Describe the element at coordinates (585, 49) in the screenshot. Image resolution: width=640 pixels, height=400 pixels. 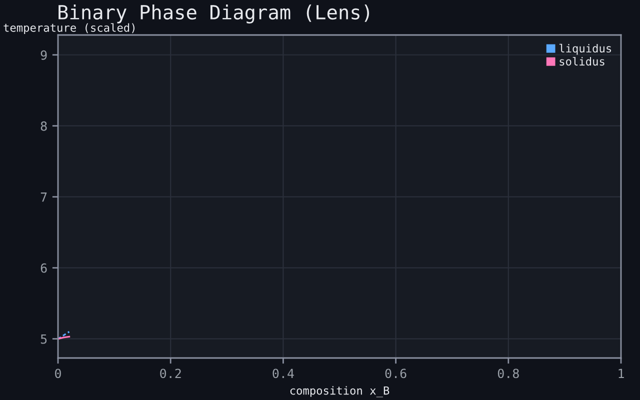
I see `legend-label: liquidus` at that location.